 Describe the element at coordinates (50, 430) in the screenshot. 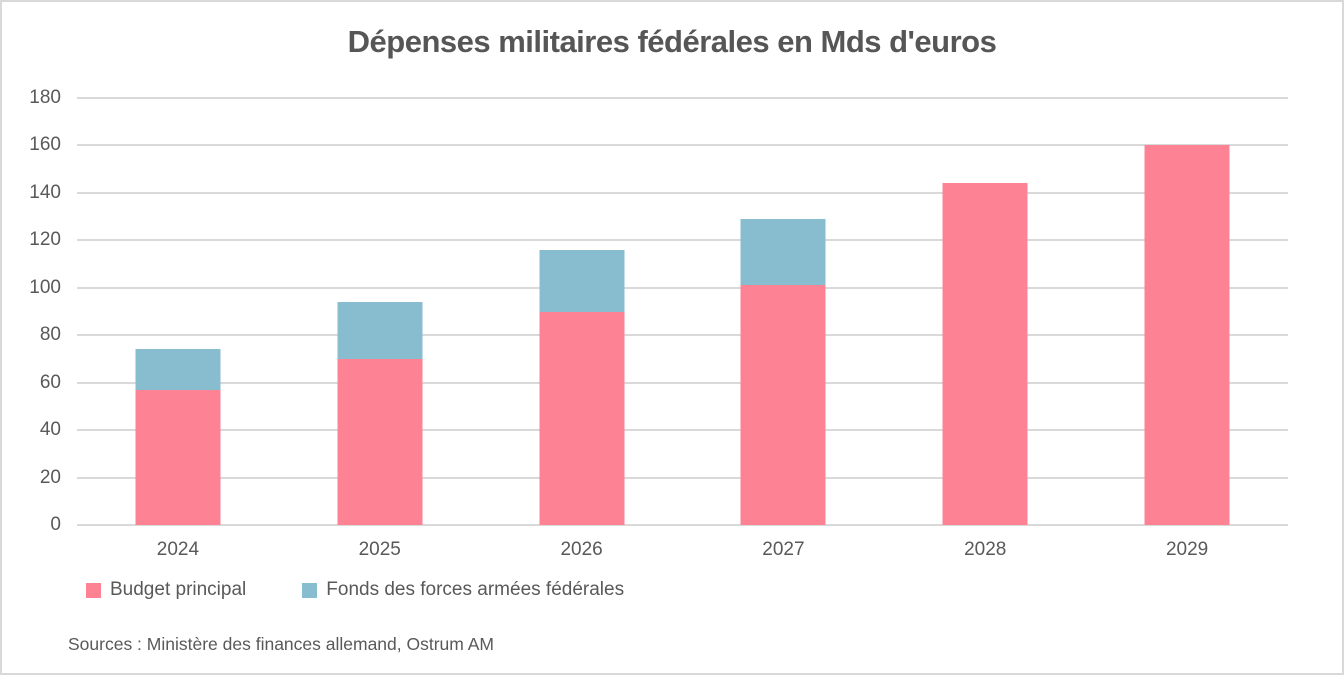

I see `y-axis-tick-40: 40` at that location.